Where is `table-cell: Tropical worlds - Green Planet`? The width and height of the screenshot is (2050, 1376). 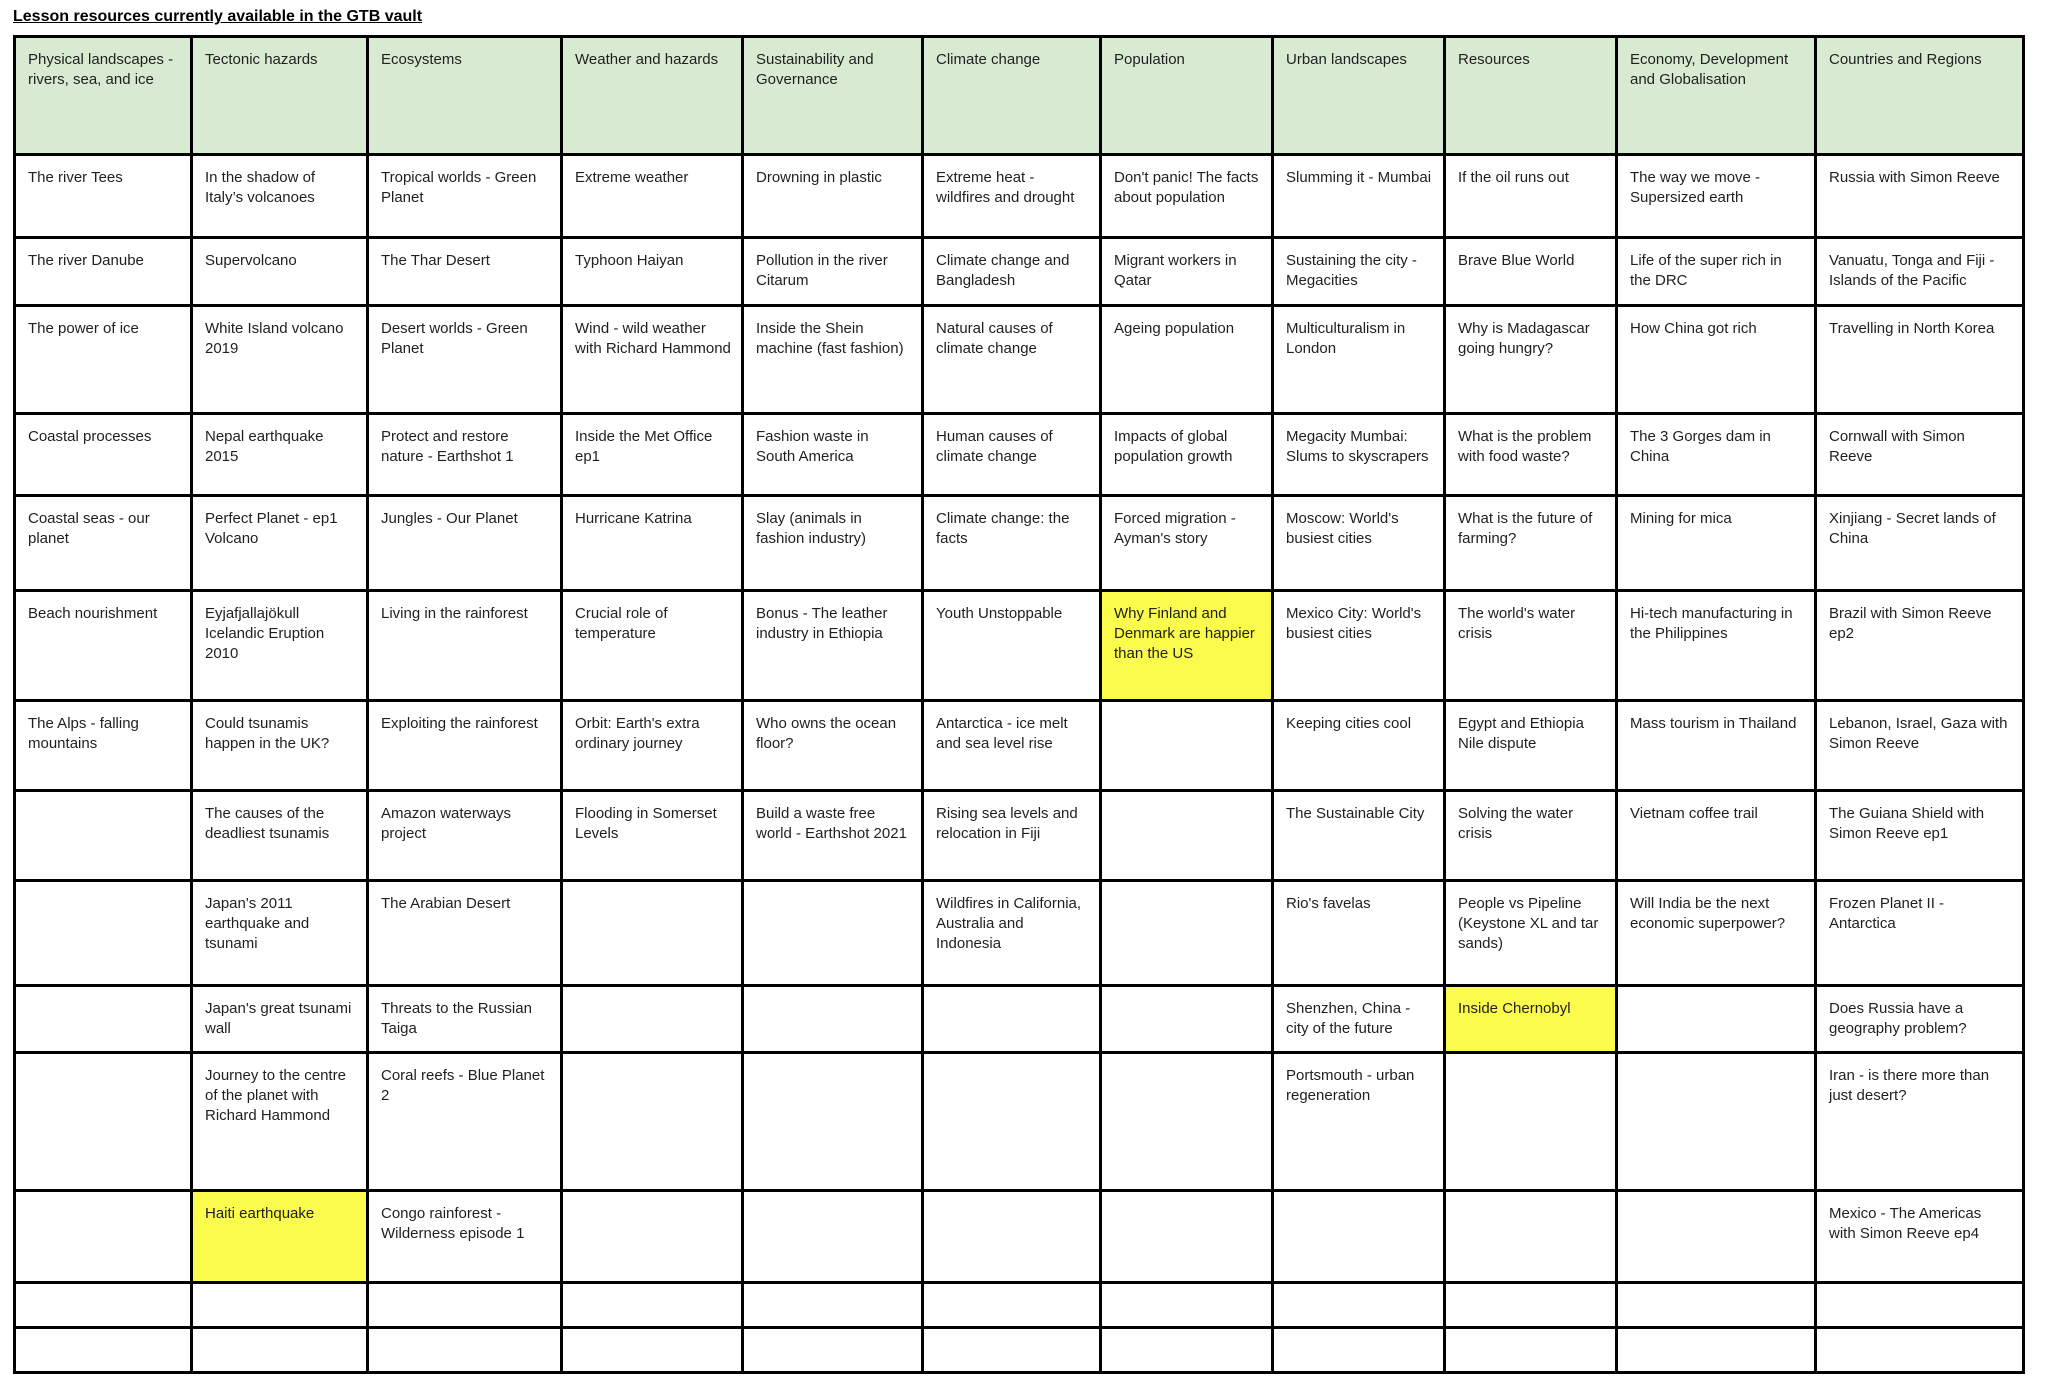
table-cell: Tropical worlds - Green Planet is located at coordinates (464, 196).